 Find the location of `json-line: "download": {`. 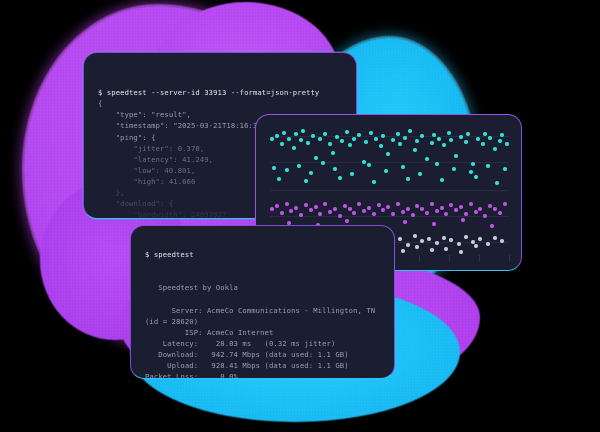

json-line: "download": { is located at coordinates (136, 204).